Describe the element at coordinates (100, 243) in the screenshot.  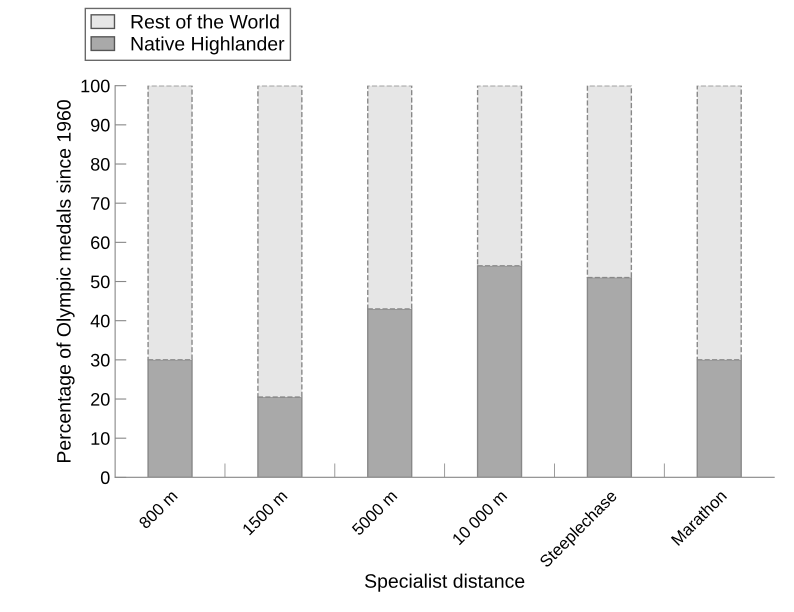
I see `y-tick-label: 60` at that location.